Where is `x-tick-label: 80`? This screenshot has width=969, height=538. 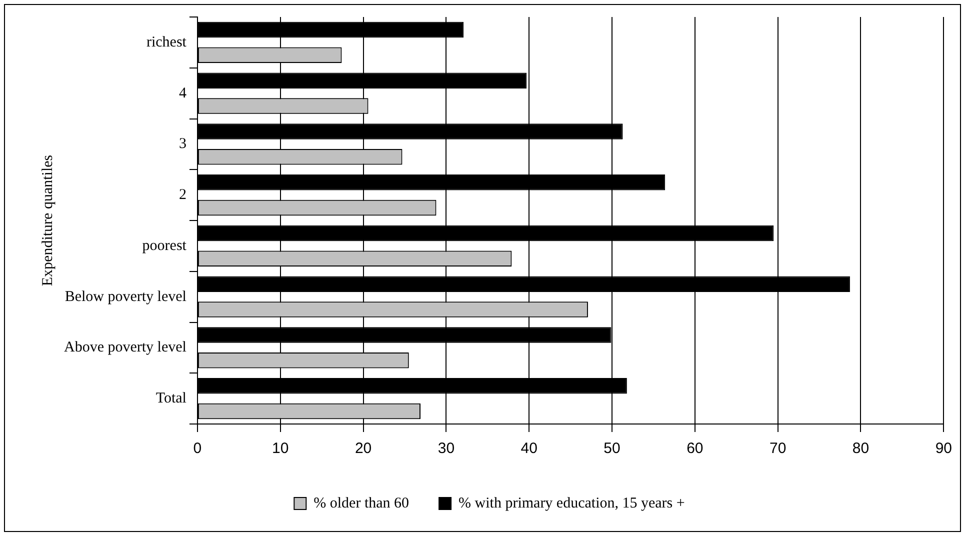 x-tick-label: 80 is located at coordinates (861, 449).